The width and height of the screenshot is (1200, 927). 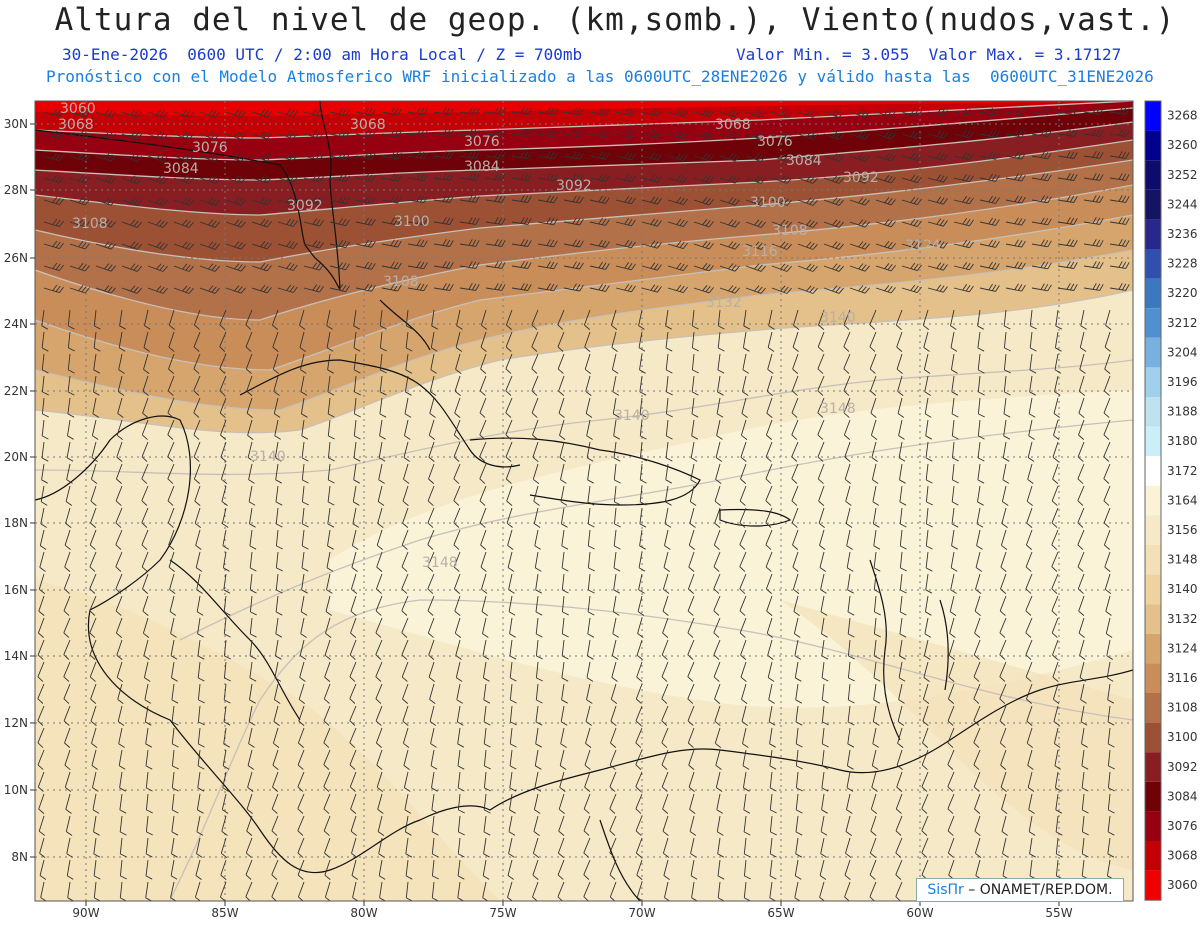 I want to click on legend-label: 3220, so click(x=1182, y=293).